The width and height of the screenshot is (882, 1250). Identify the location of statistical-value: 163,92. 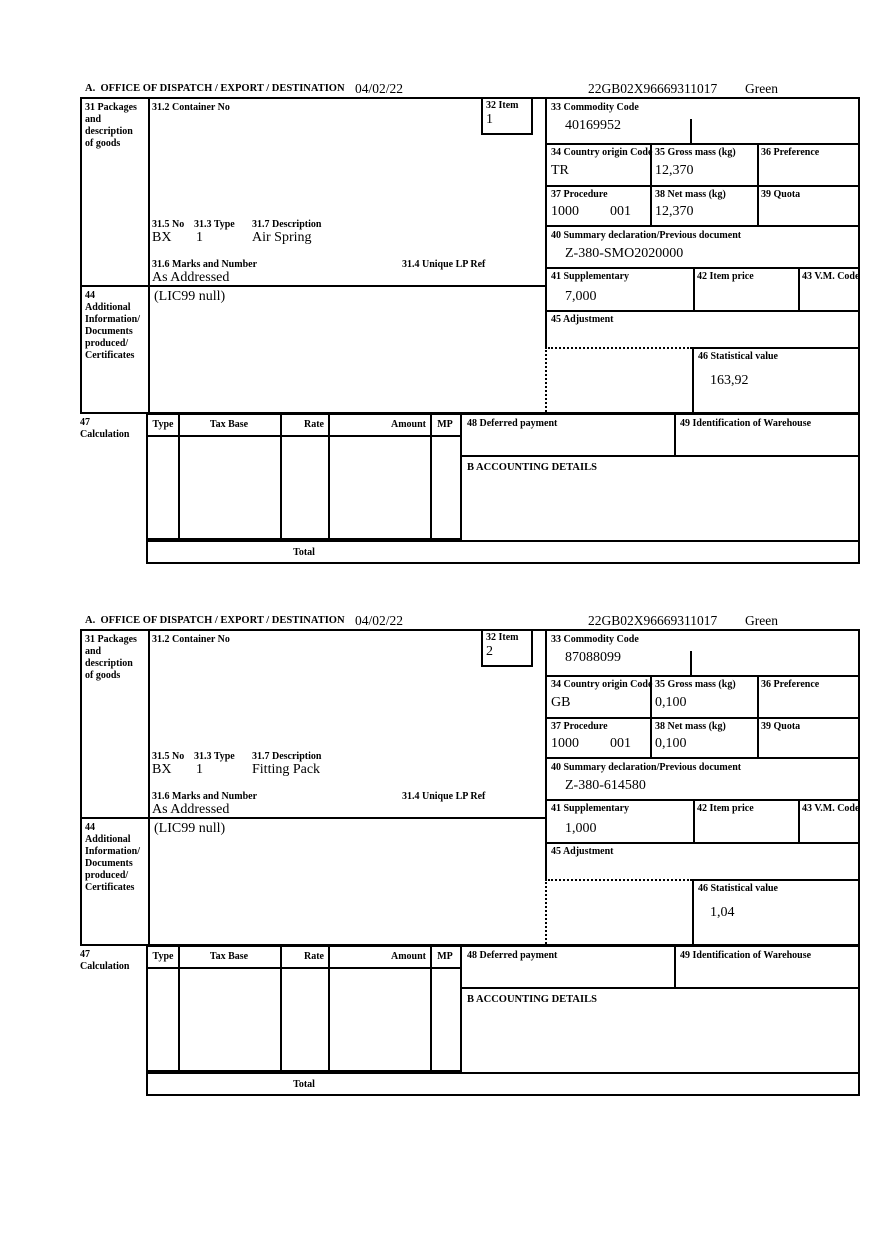
(729, 380).